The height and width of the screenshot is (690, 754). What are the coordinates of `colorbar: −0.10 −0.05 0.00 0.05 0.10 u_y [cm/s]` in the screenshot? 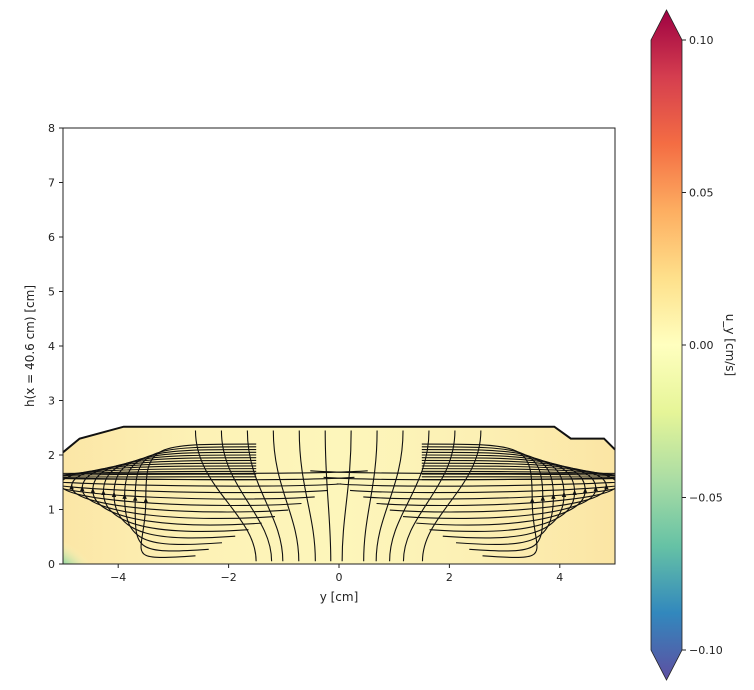 It's located at (693, 345).